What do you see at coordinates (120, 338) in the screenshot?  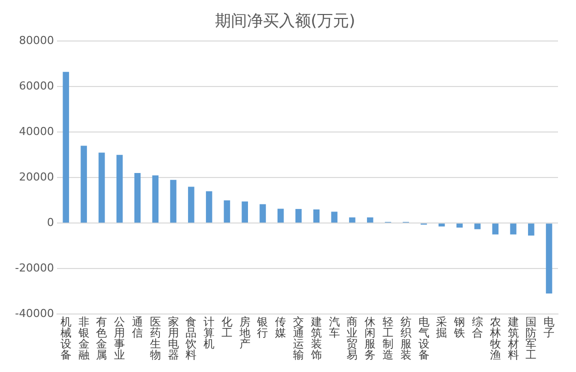 I see `x-tick-label: 公用事业` at bounding box center [120, 338].